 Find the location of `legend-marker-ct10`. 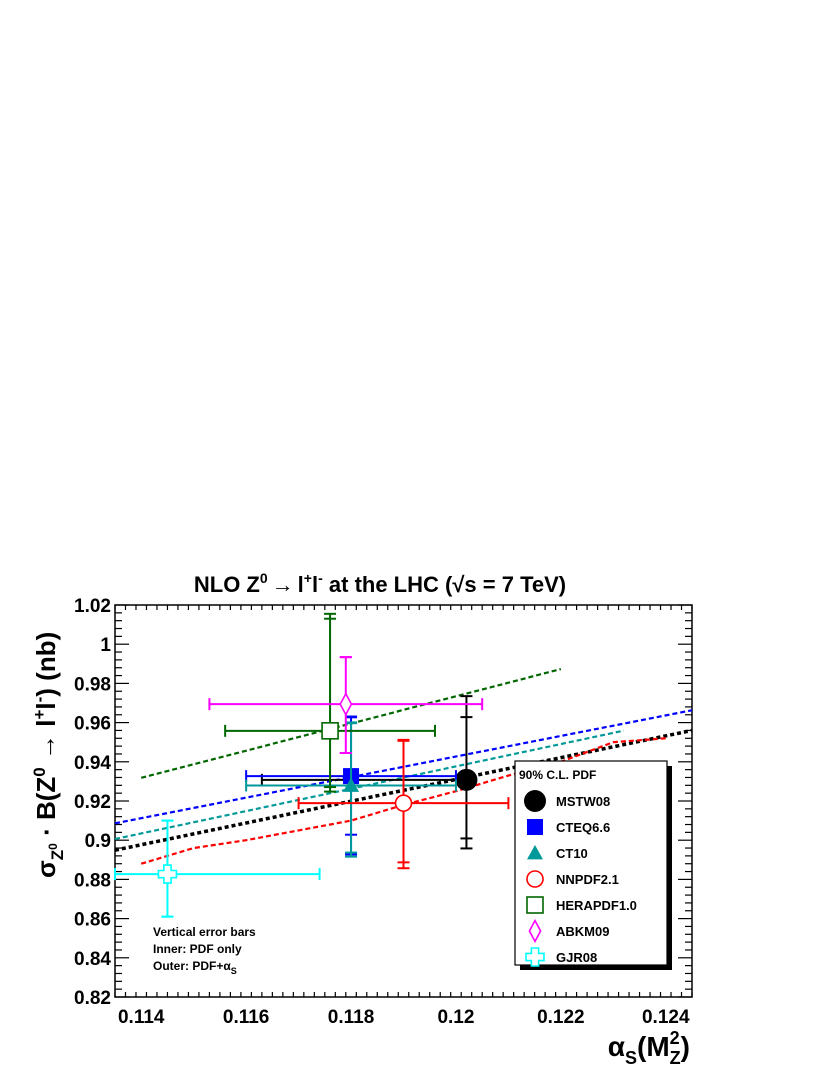

legend-marker-ct10 is located at coordinates (535, 852).